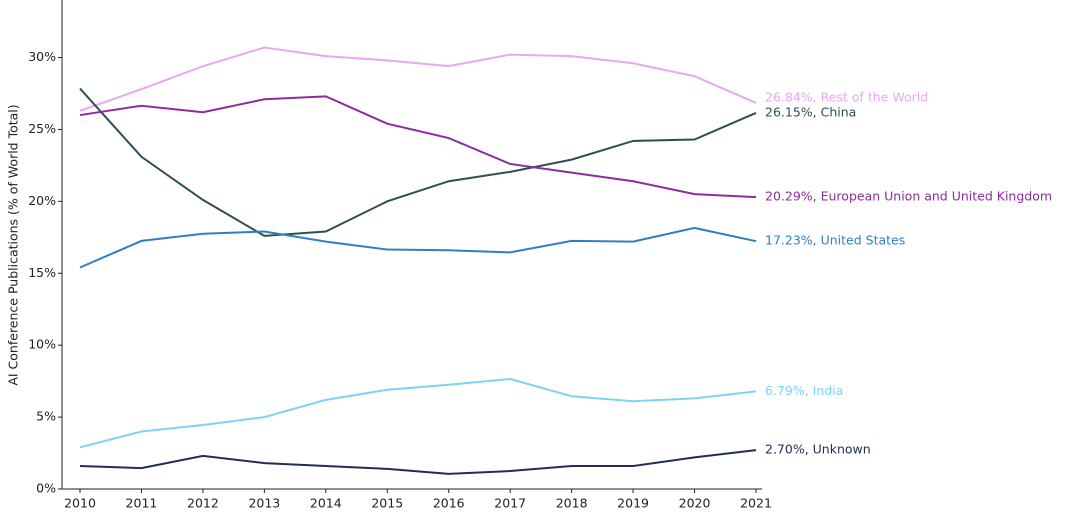  I want to click on end-label: 17.23%, United States, so click(835, 240).